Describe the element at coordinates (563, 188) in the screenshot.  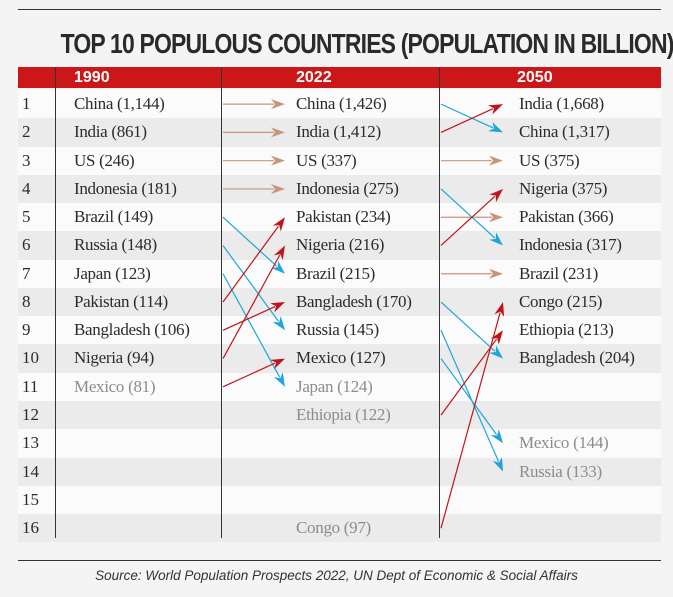
I see `country-entry-2050: Nigeria (375)` at that location.